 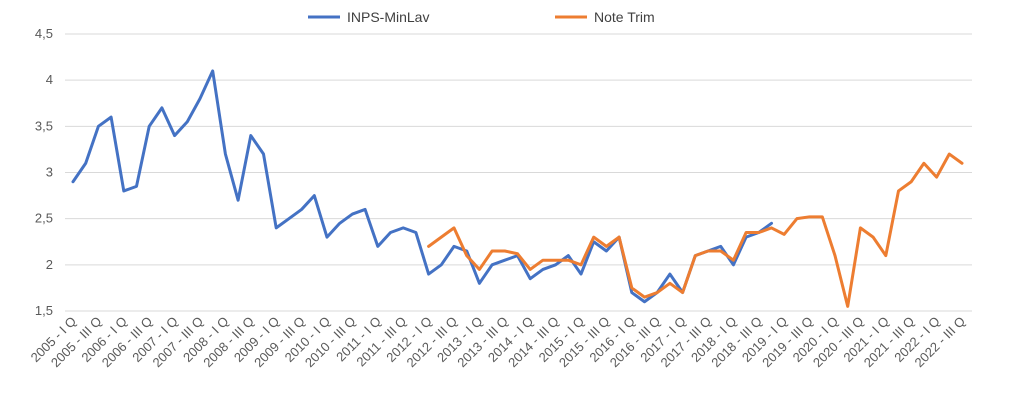 I want to click on y-axis-tick-labels: 1,5 2 2,5 3 3,5 4 4,5, so click(x=44, y=172).